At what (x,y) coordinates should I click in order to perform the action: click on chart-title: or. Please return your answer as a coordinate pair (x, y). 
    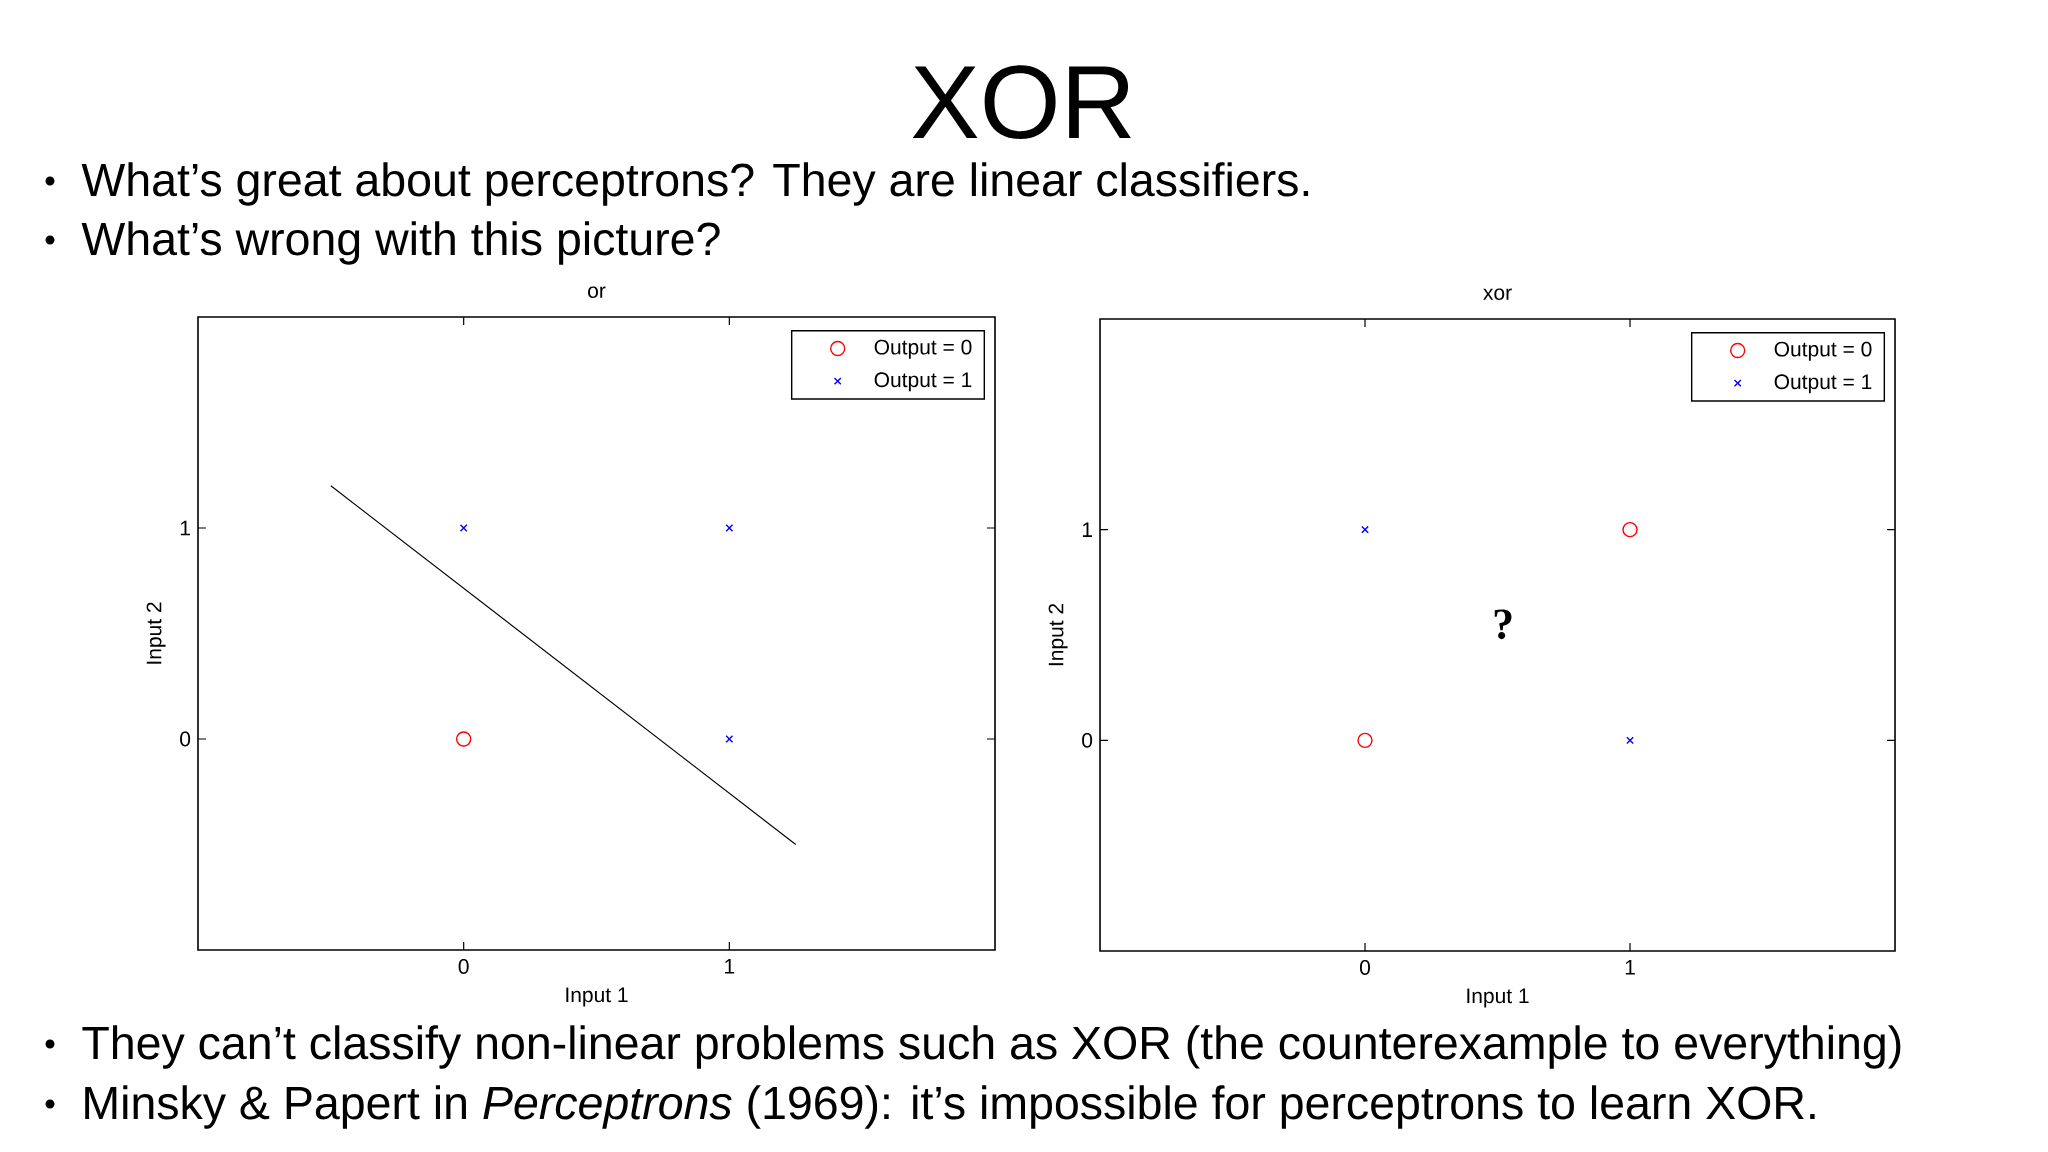
    Looking at the image, I should click on (597, 292).